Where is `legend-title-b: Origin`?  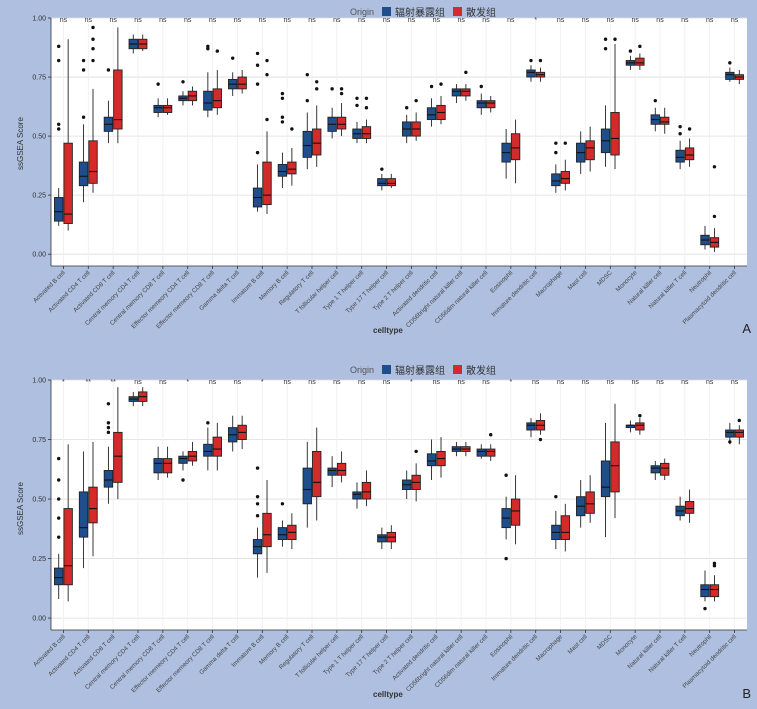 legend-title-b: Origin is located at coordinates (362, 369).